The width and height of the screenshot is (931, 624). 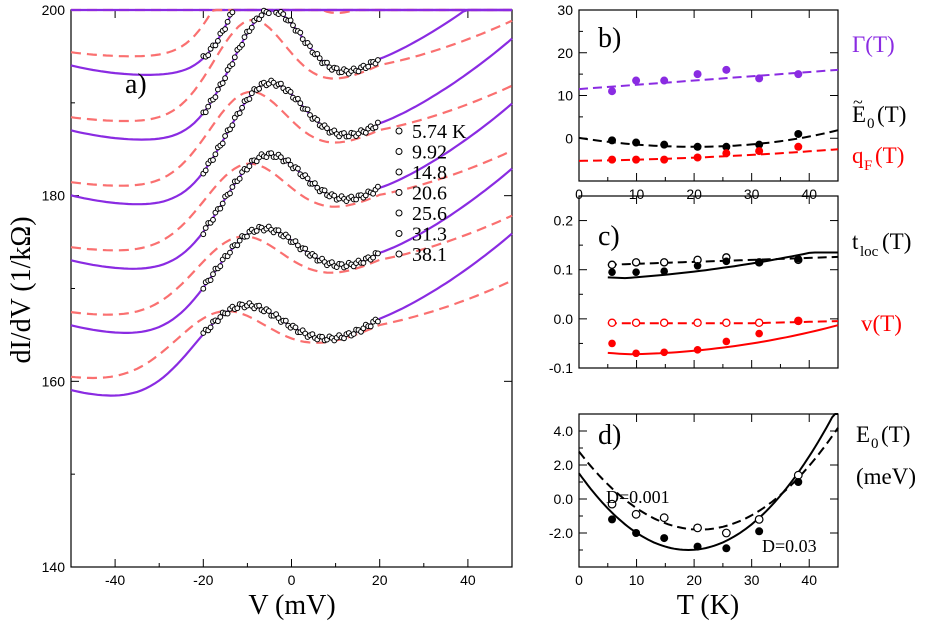 What do you see at coordinates (136, 84) in the screenshot?
I see `panel-a-label: a)` at bounding box center [136, 84].